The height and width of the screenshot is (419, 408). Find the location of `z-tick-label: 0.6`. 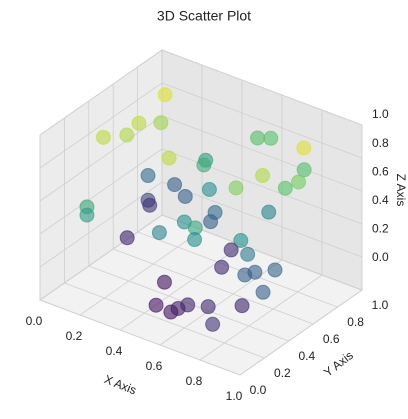

z-tick-label: 0.6 is located at coordinates (380, 171).